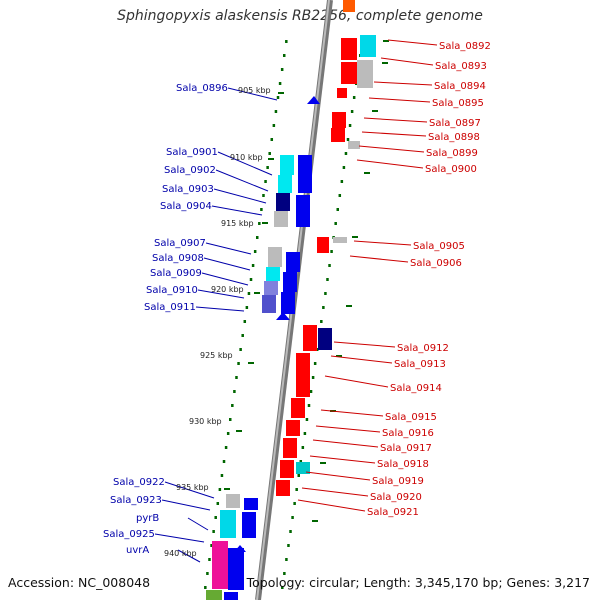 The image size is (600, 600). What do you see at coordinates (190, 170) in the screenshot?
I see `left-gene-label: Sala_0902` at bounding box center [190, 170].